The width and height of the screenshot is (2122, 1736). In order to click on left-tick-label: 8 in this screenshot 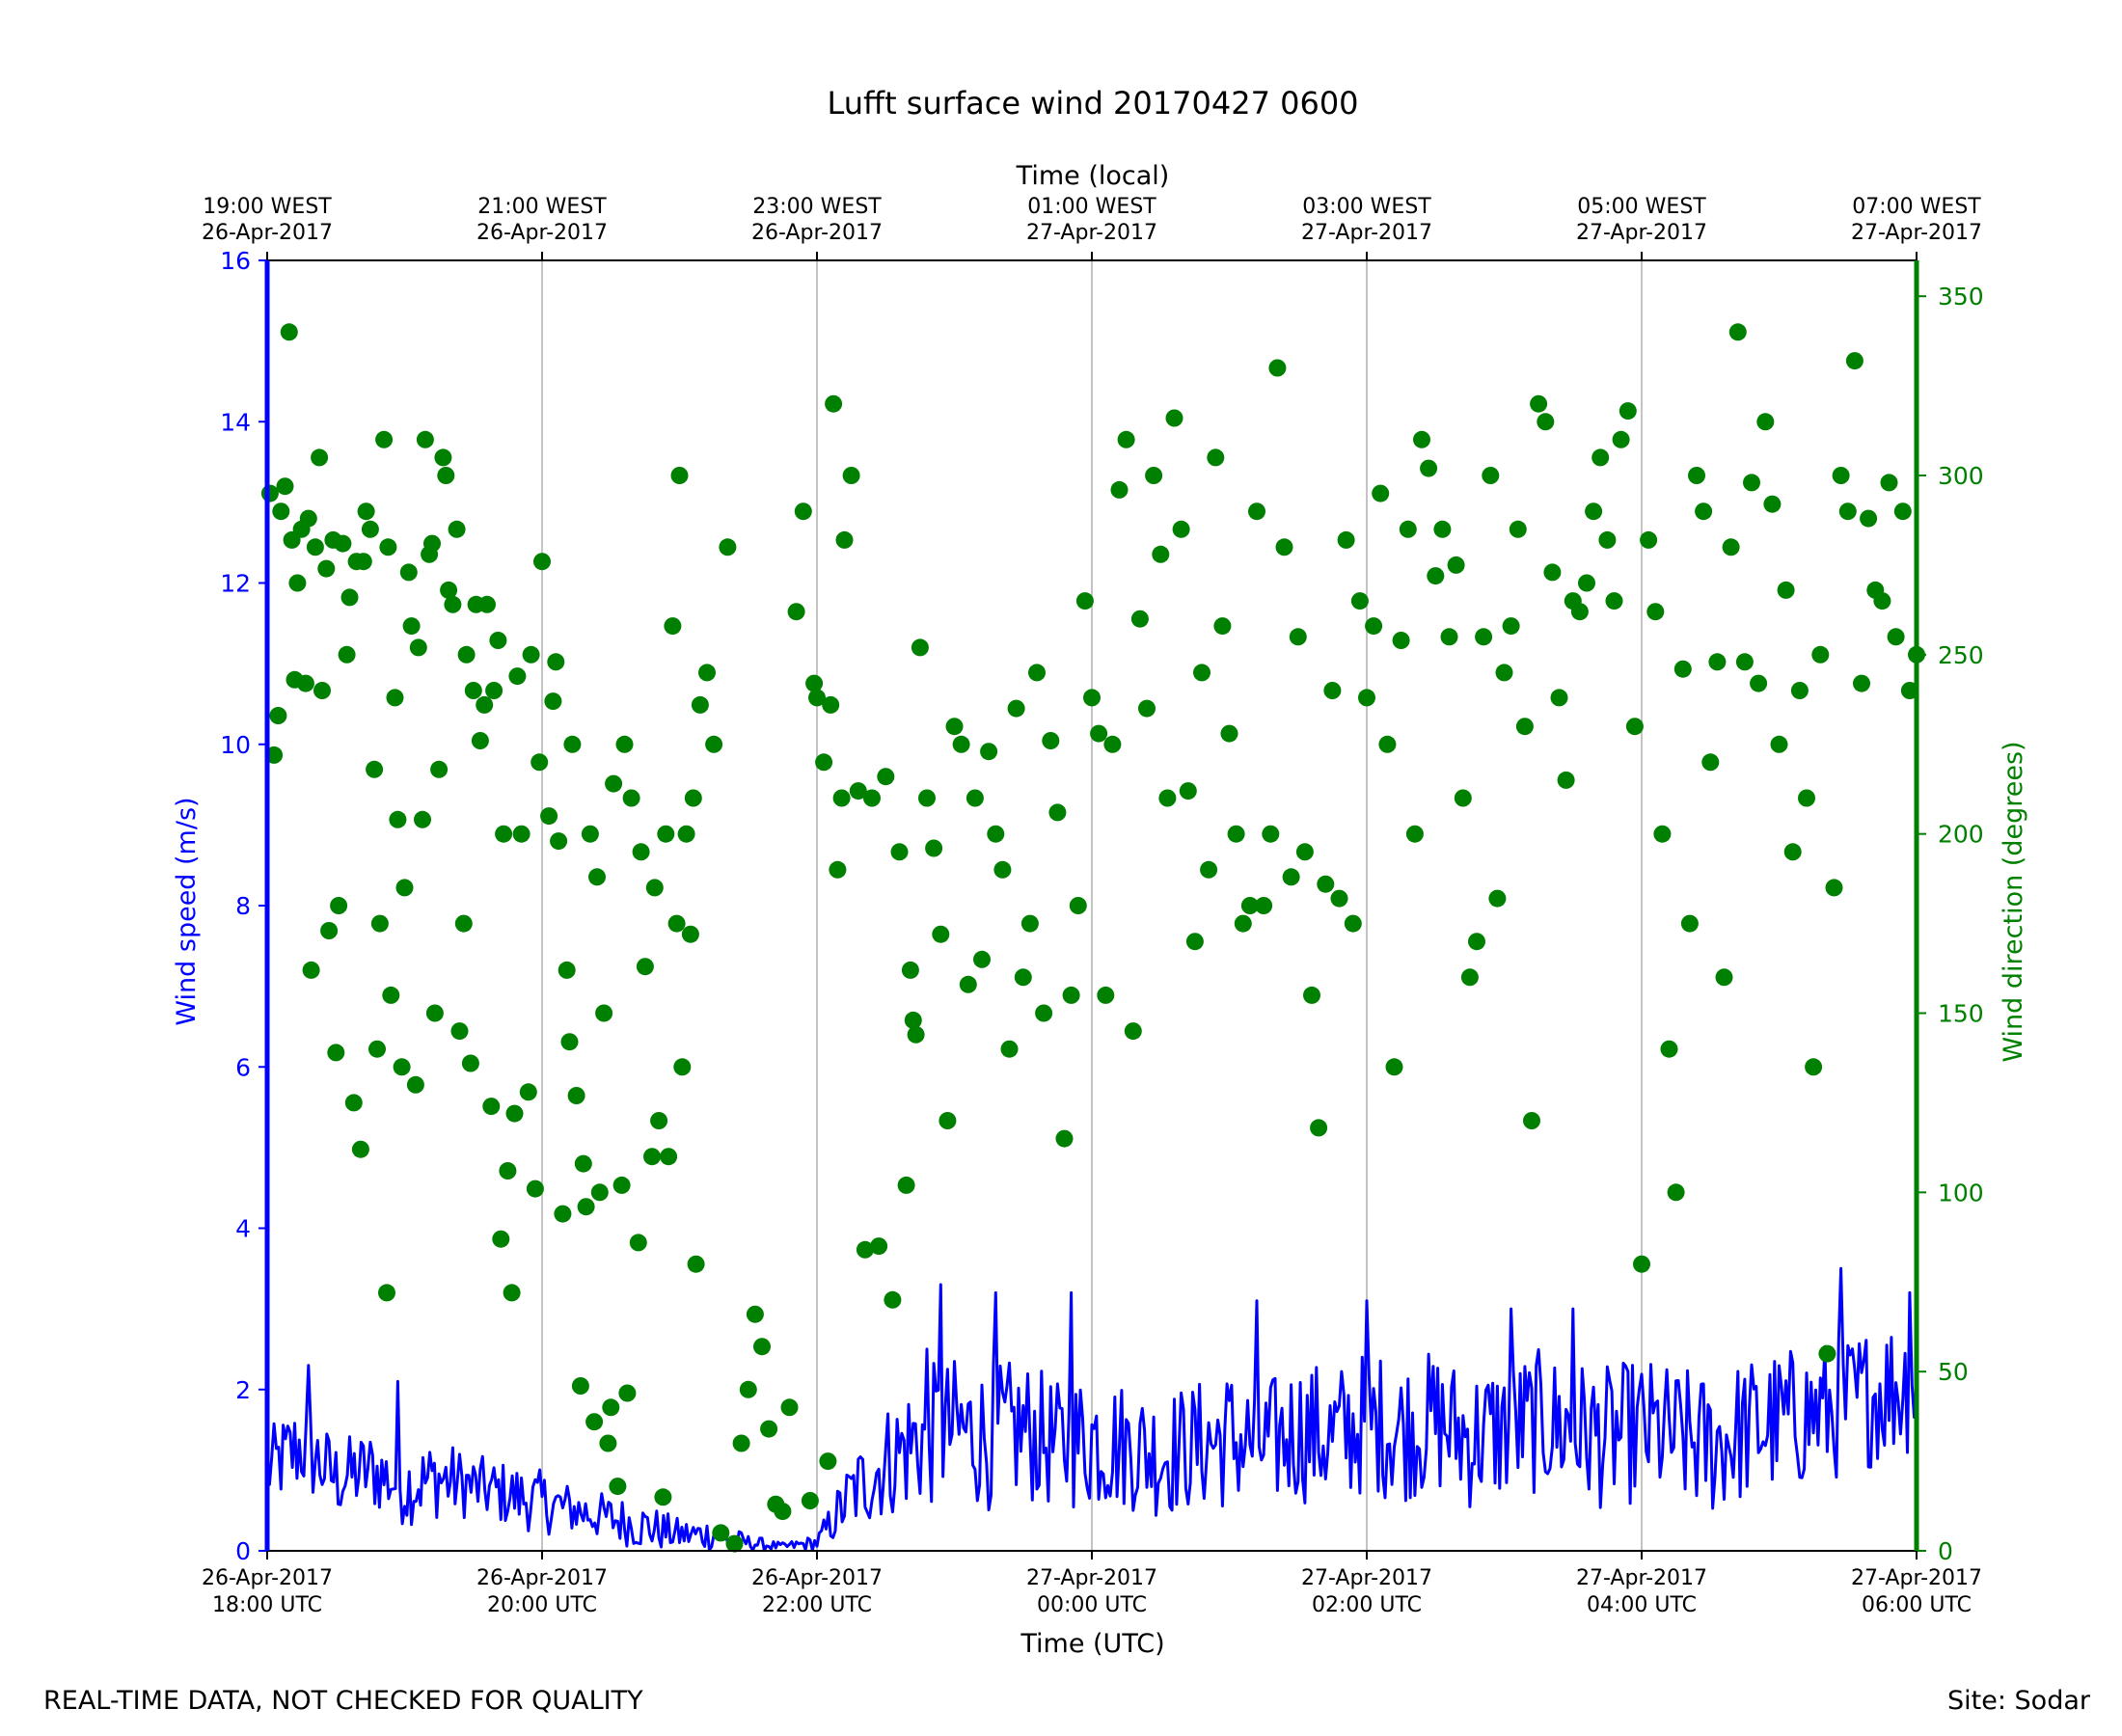, I will do `click(243, 906)`.